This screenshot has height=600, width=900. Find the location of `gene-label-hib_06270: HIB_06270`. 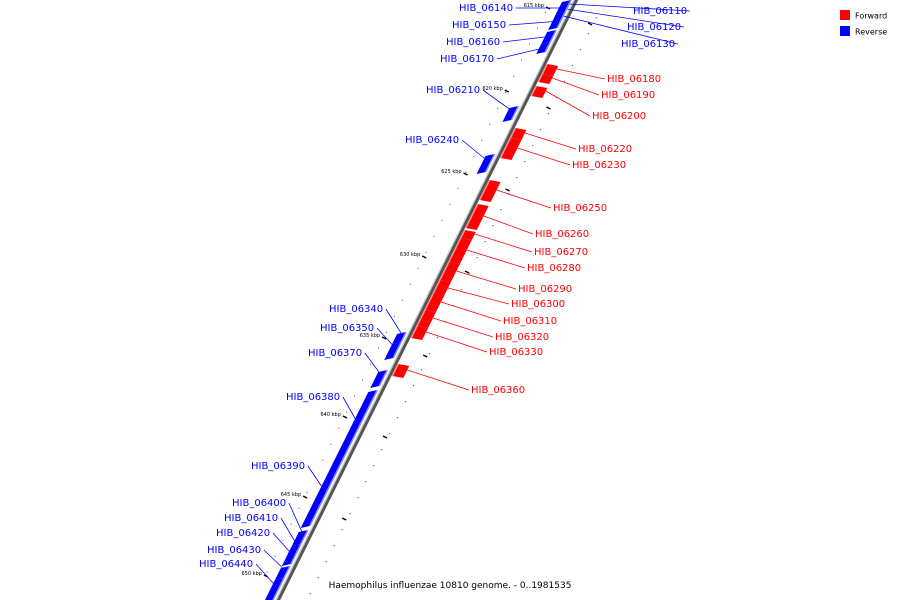

gene-label-hib_06270: HIB_06270 is located at coordinates (561, 252).